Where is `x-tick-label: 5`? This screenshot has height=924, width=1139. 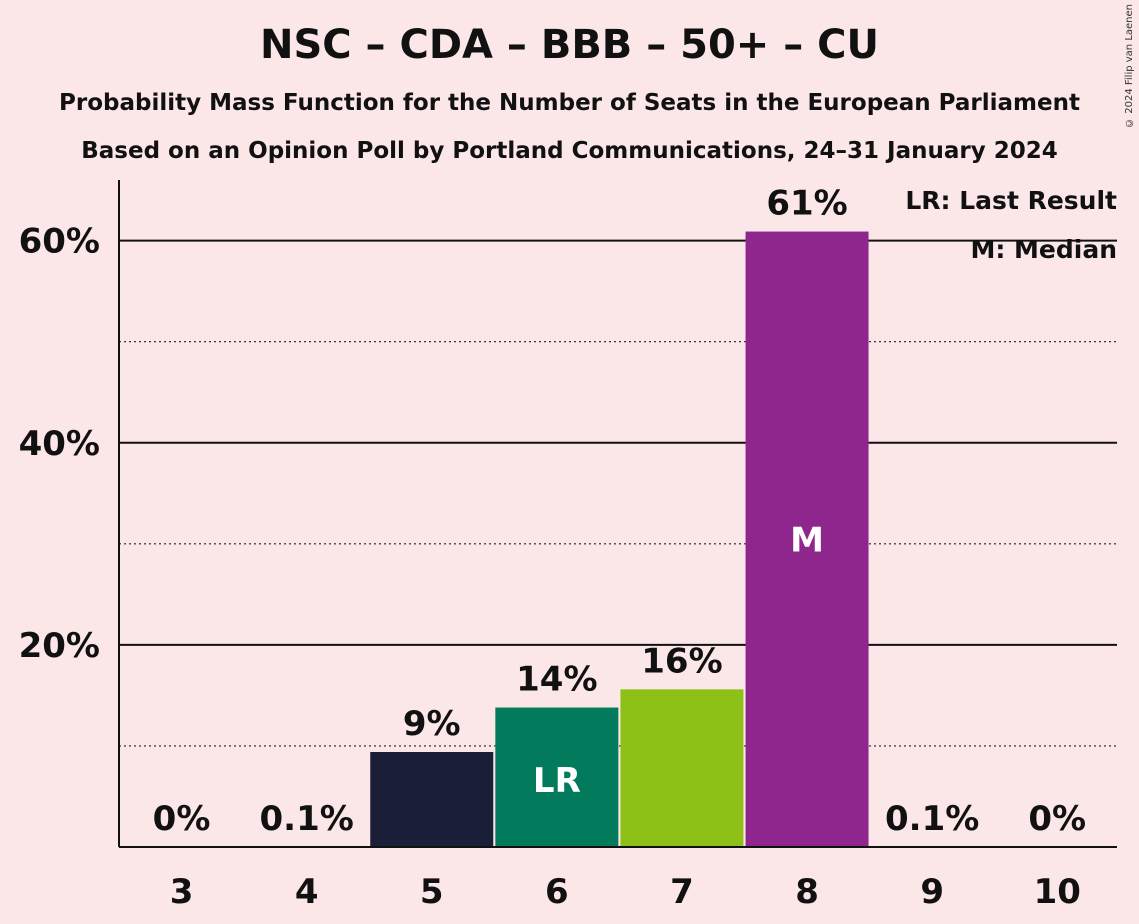 x-tick-label: 5 is located at coordinates (432, 892).